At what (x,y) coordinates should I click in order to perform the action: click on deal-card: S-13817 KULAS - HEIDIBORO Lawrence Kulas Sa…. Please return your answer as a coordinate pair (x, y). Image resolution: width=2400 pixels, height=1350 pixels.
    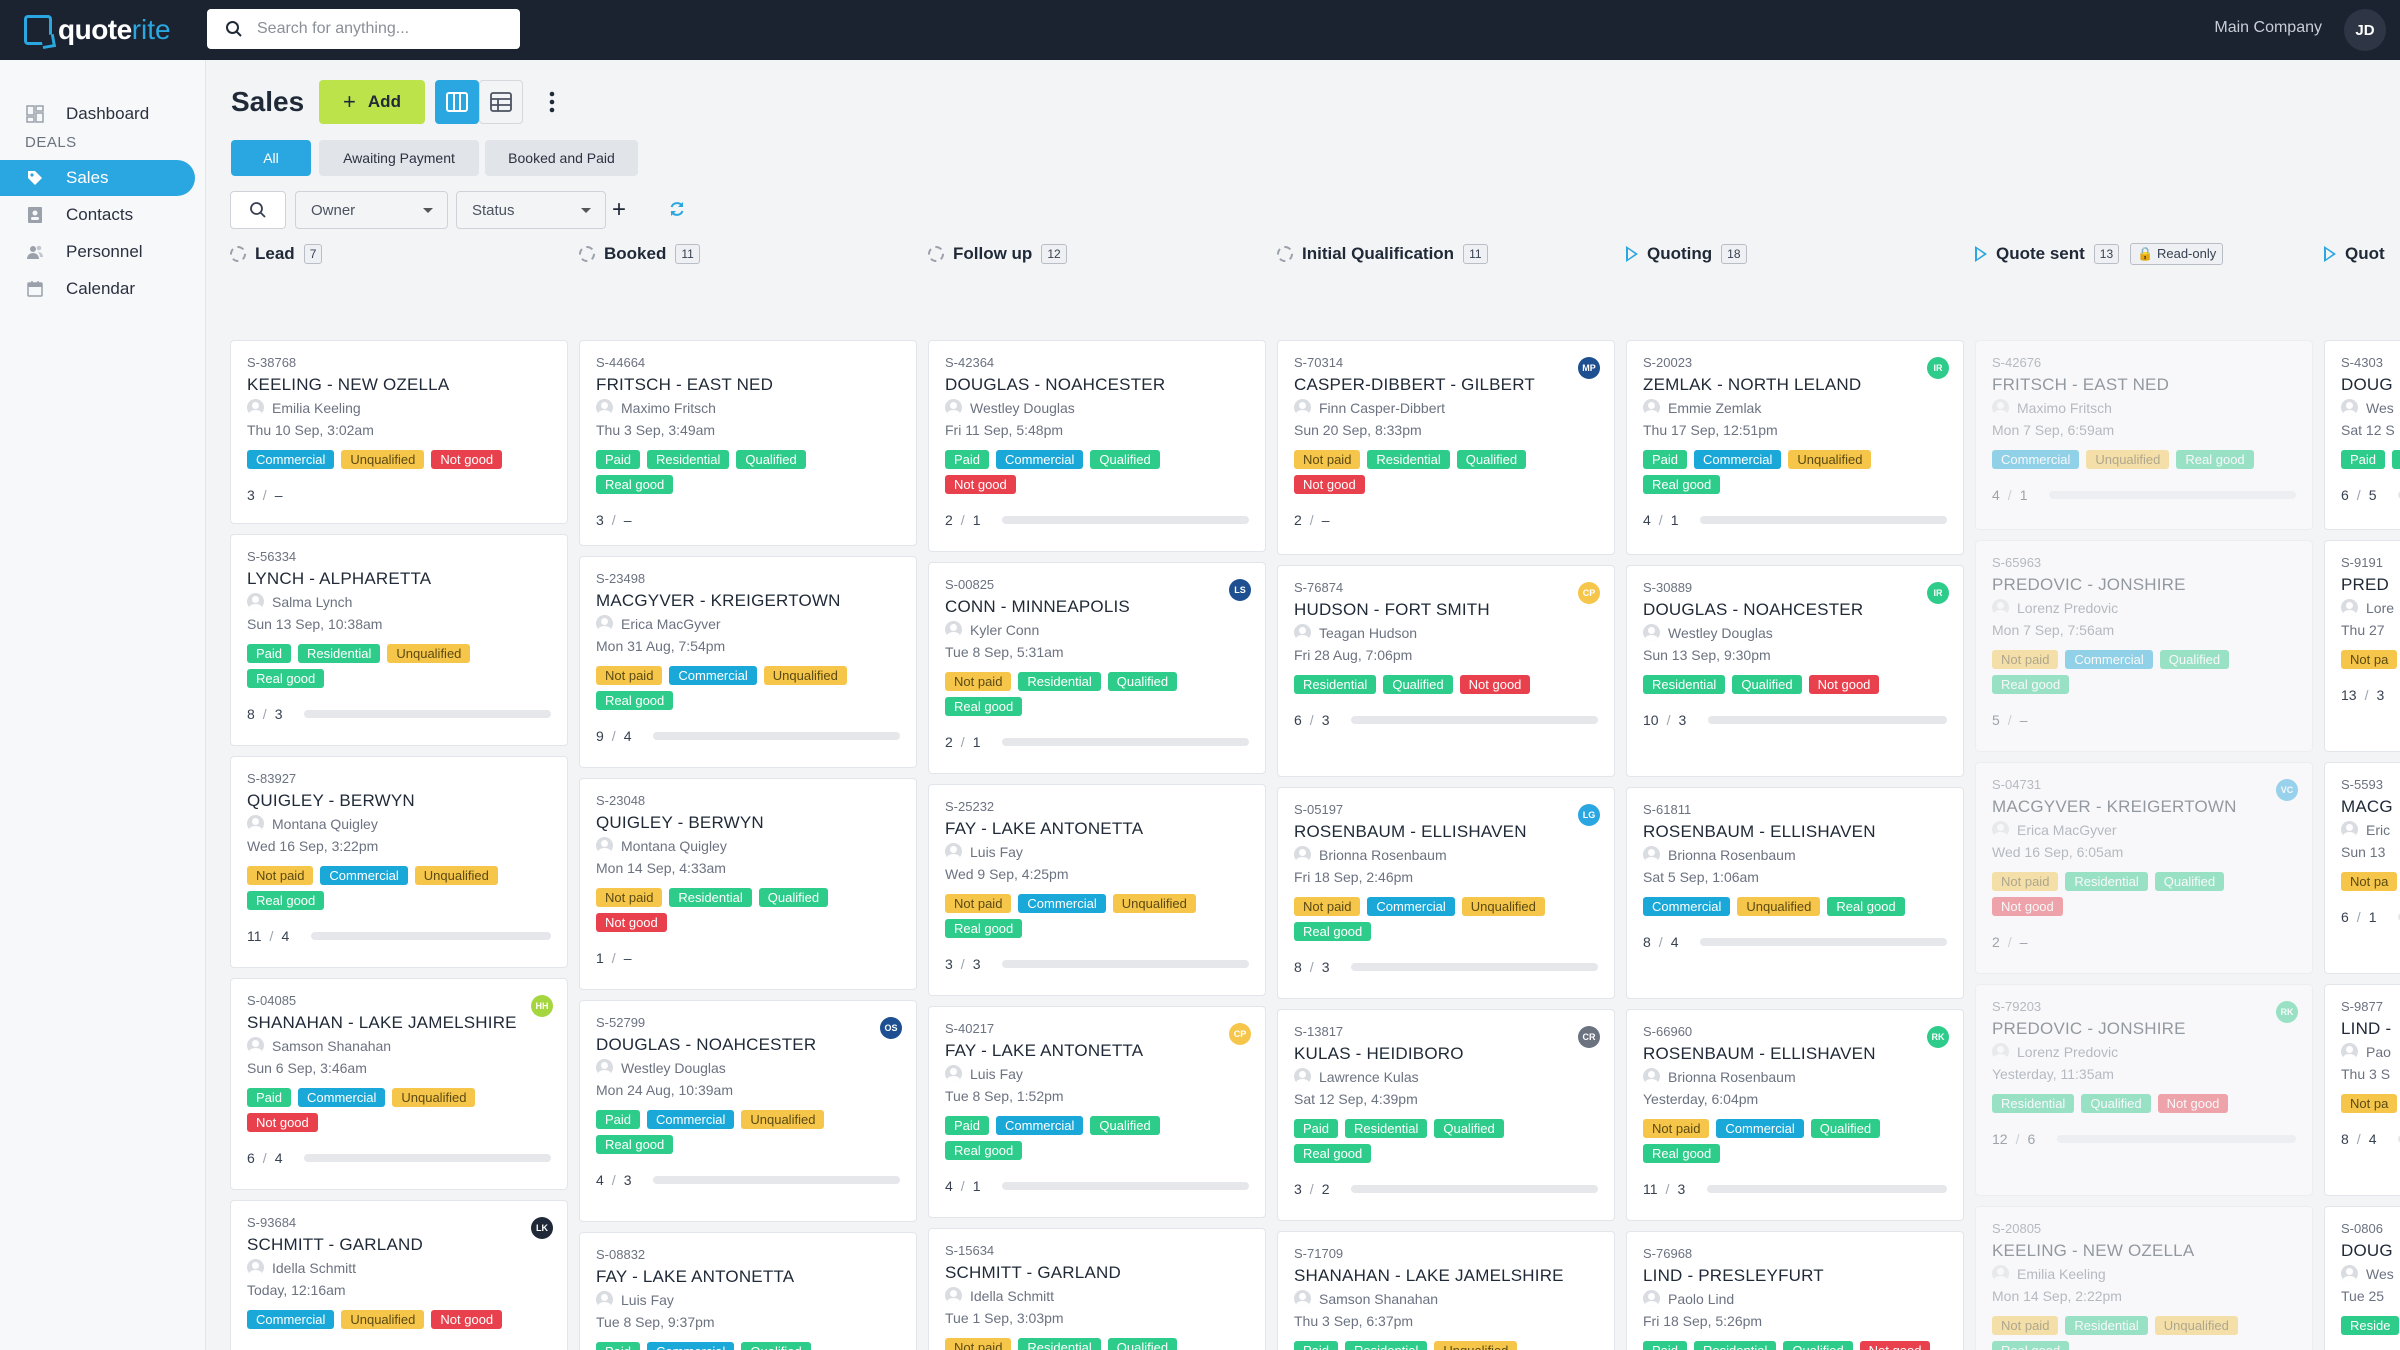
    Looking at the image, I should click on (1446, 1115).